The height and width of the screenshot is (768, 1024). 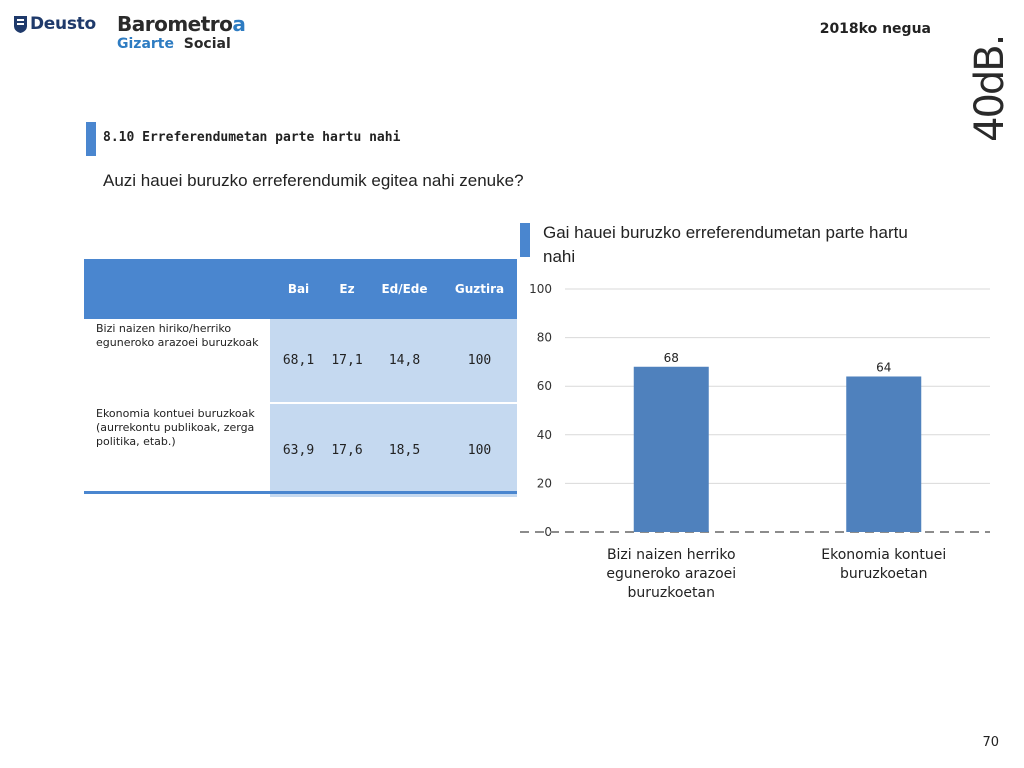 I want to click on table-header-cell: Ez, so click(x=347, y=289).